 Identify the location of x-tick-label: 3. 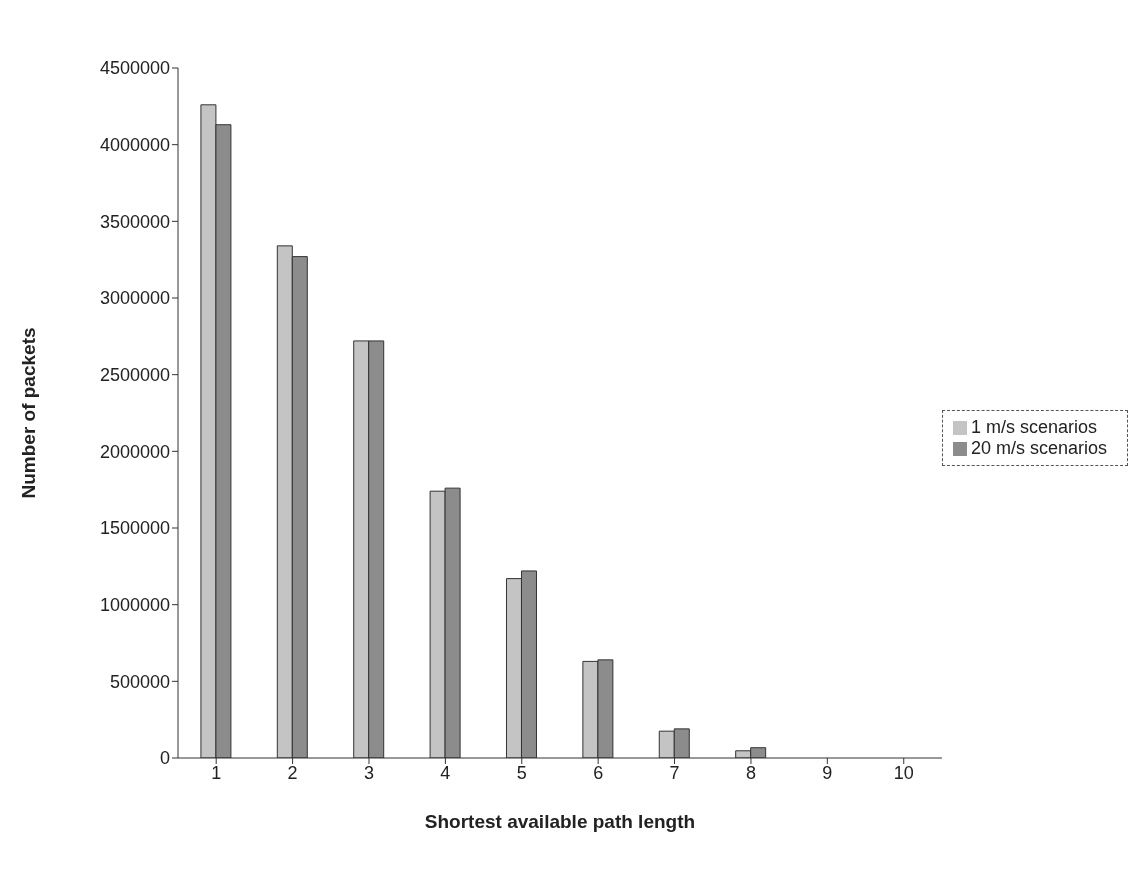
(368, 772).